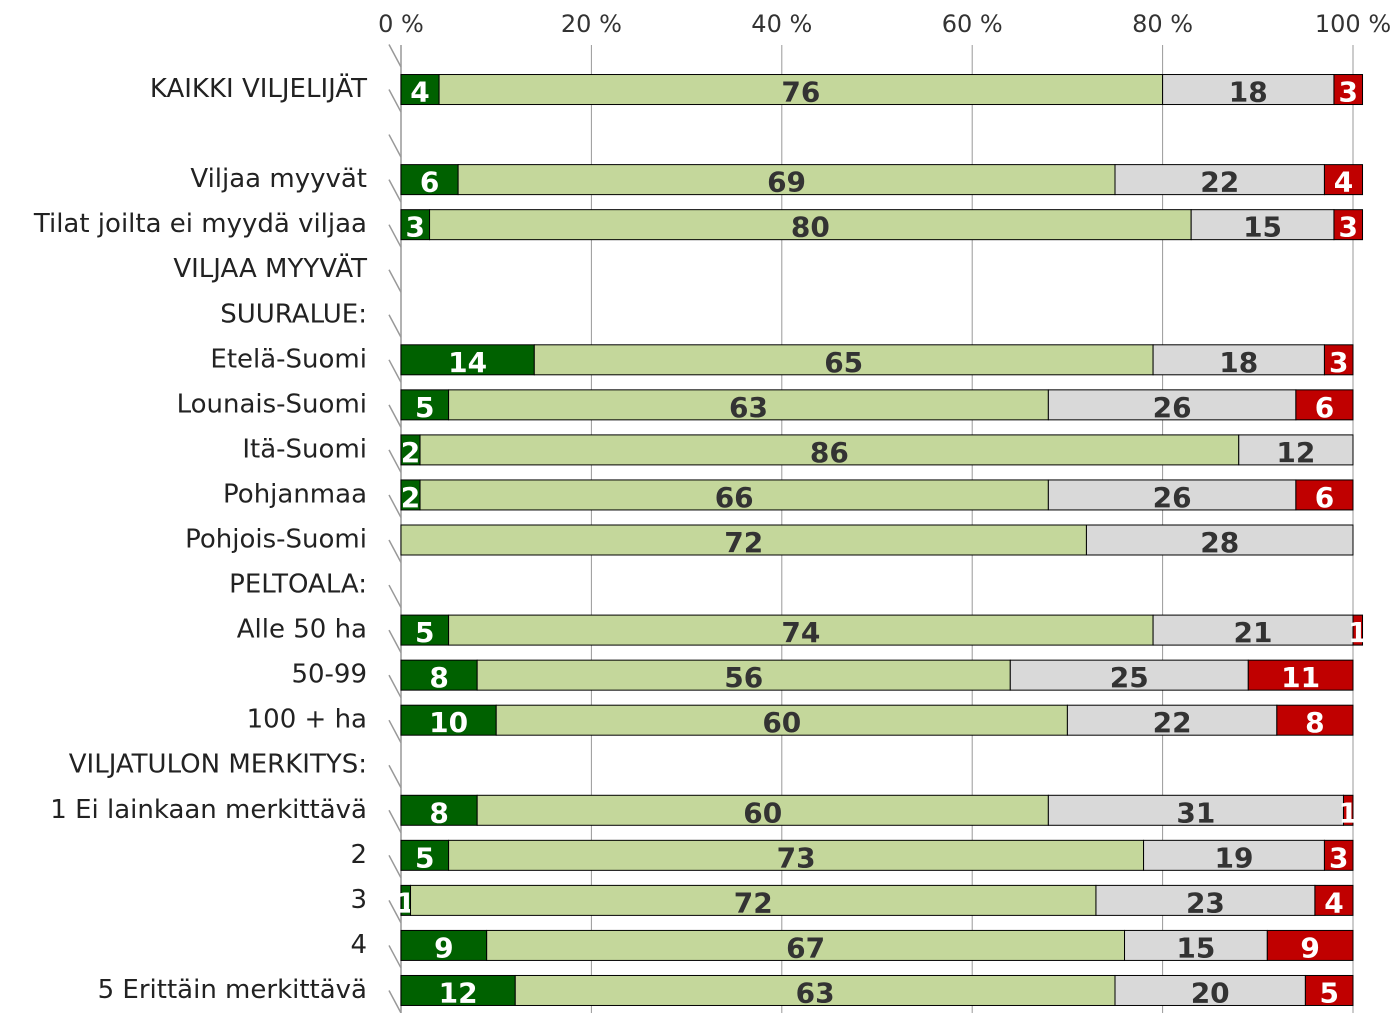 Image resolution: width=1396 pixels, height=1017 pixels. I want to click on data-label: 73, so click(796, 857).